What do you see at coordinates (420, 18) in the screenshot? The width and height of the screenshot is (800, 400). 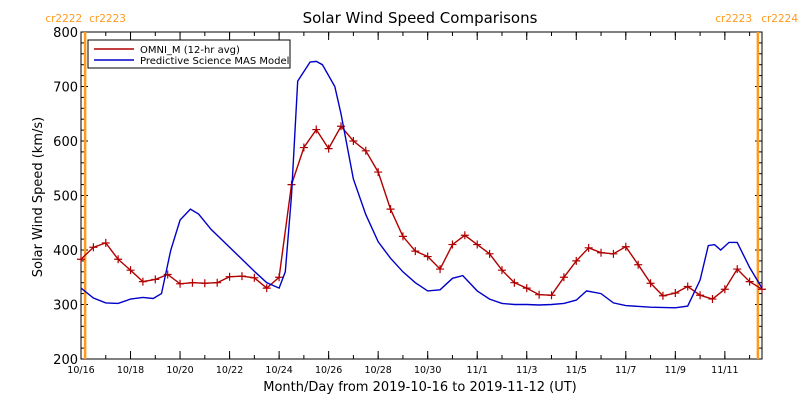 I see `chart-title: Solar Wind Speed Comparisons` at bounding box center [420, 18].